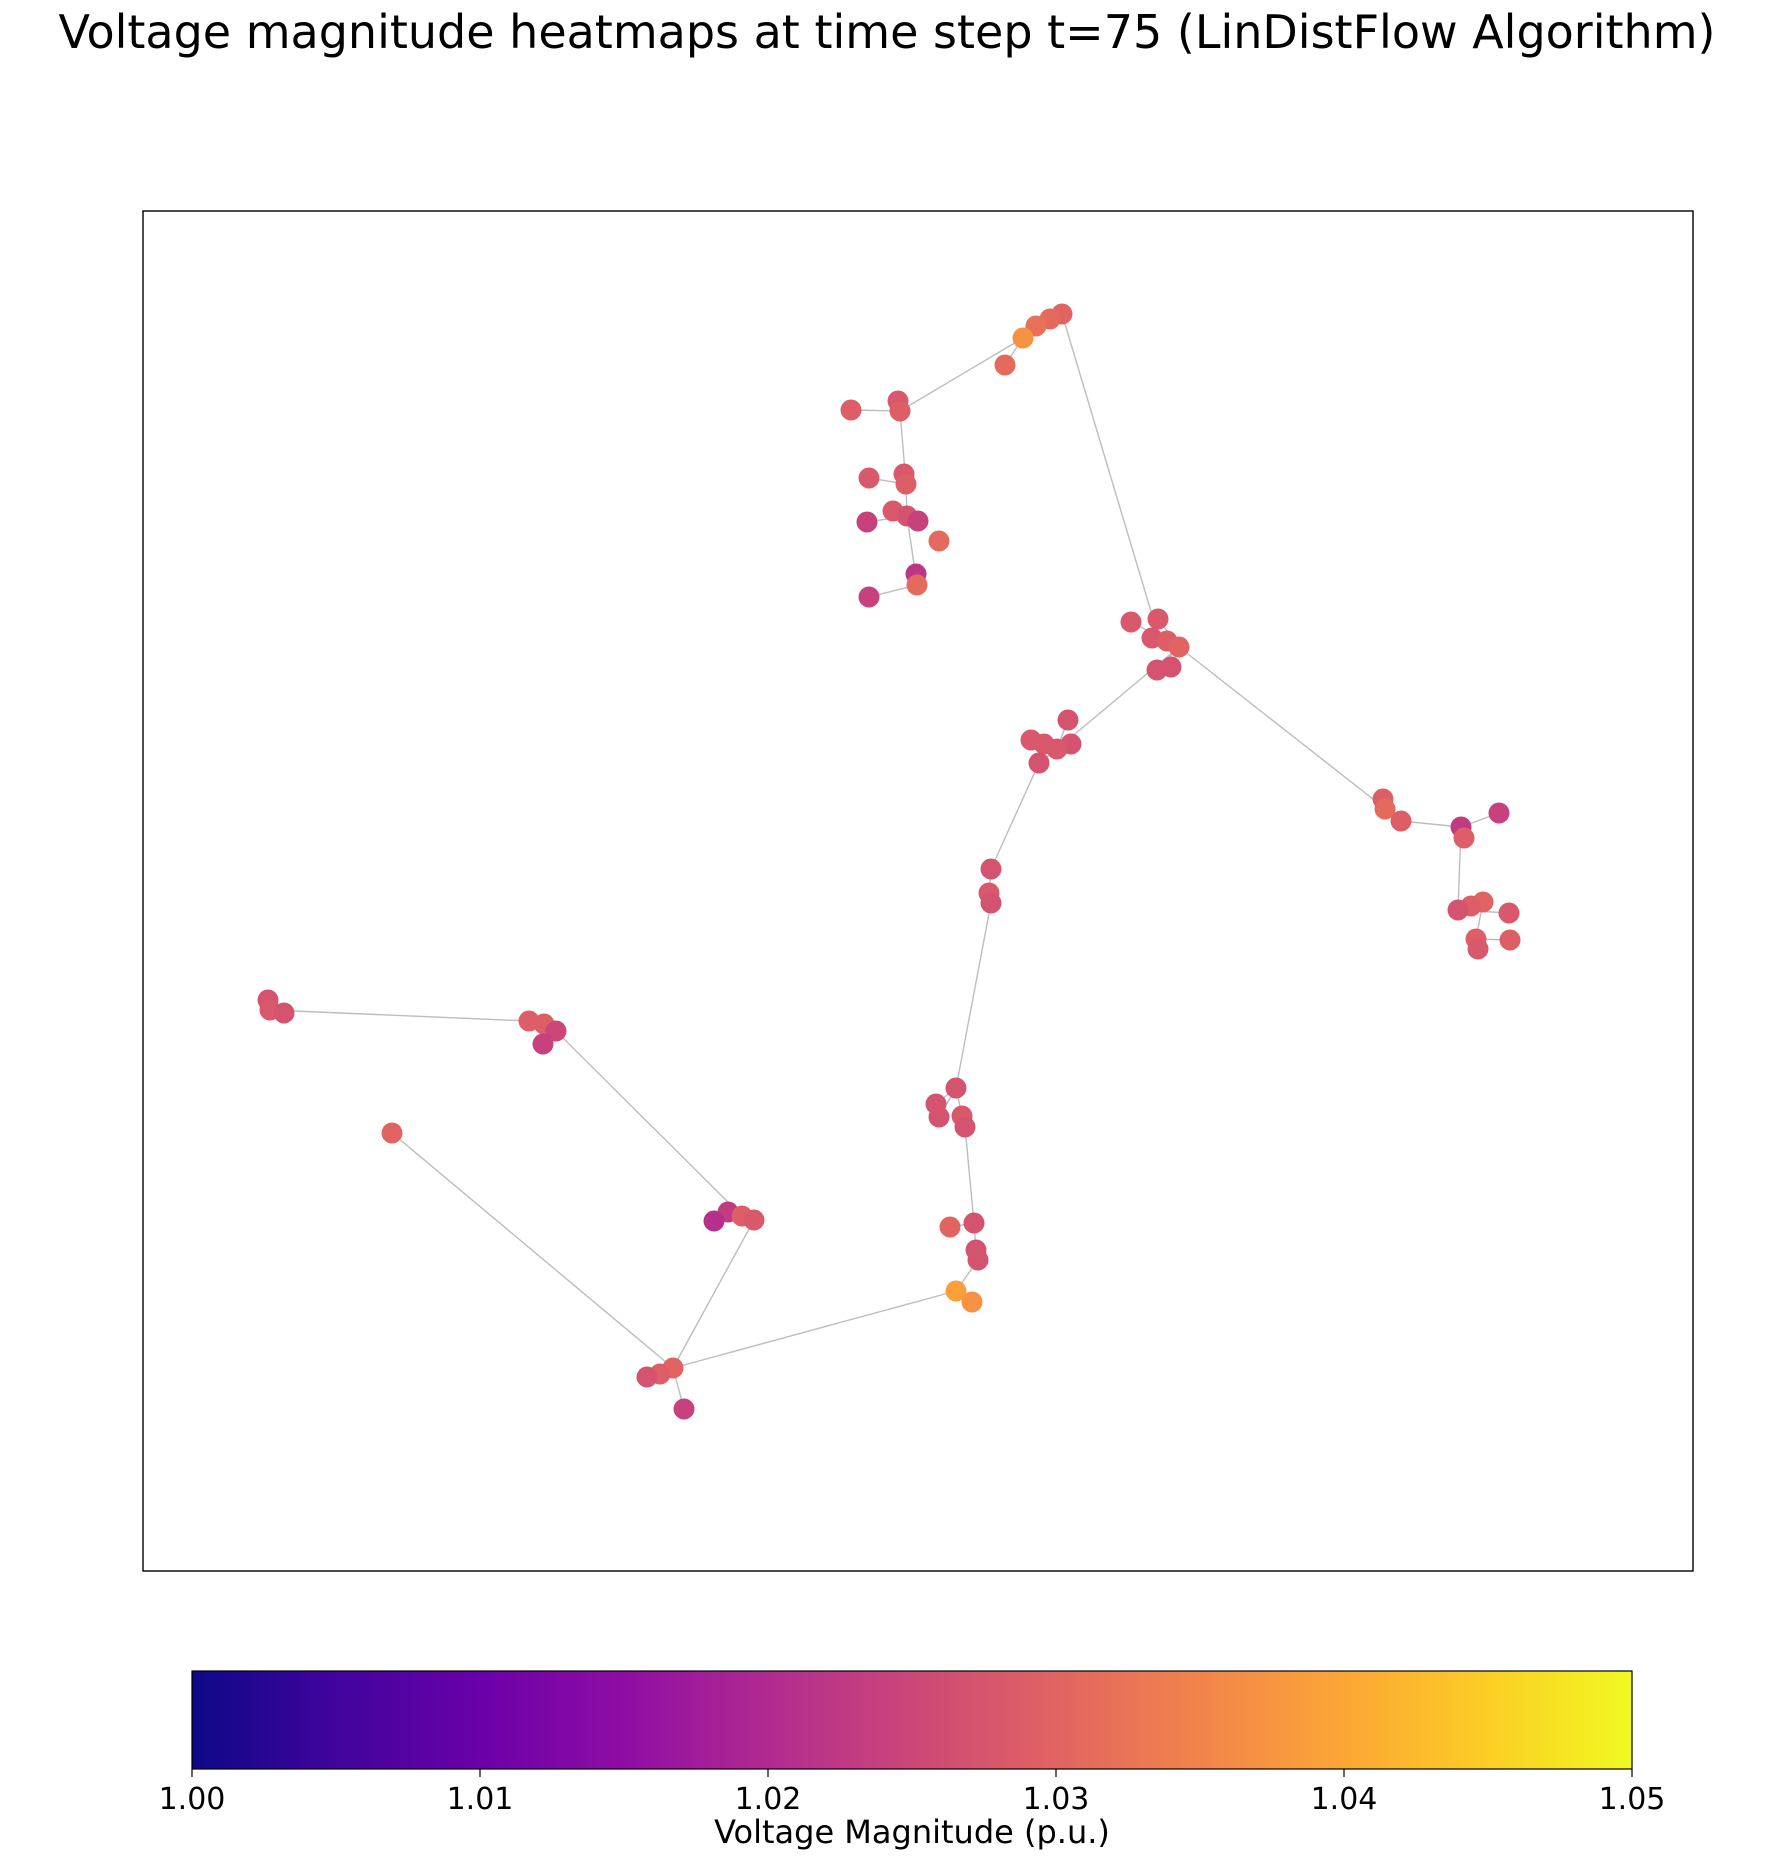 The width and height of the screenshot is (1784, 1860). What do you see at coordinates (768, 1799) in the screenshot?
I see `colorbar-tick-label: 1.02` at bounding box center [768, 1799].